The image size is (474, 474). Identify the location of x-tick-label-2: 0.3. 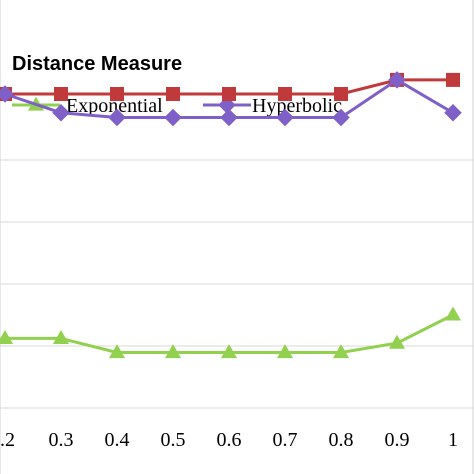
(61, 440).